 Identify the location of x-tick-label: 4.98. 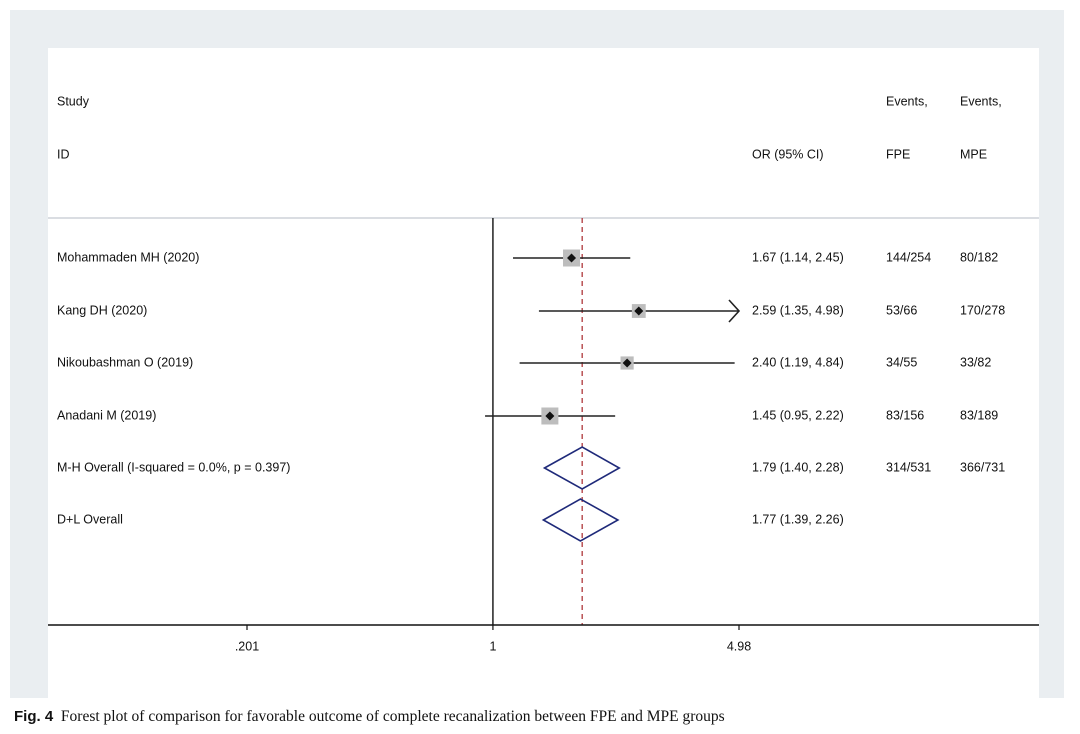
(739, 646).